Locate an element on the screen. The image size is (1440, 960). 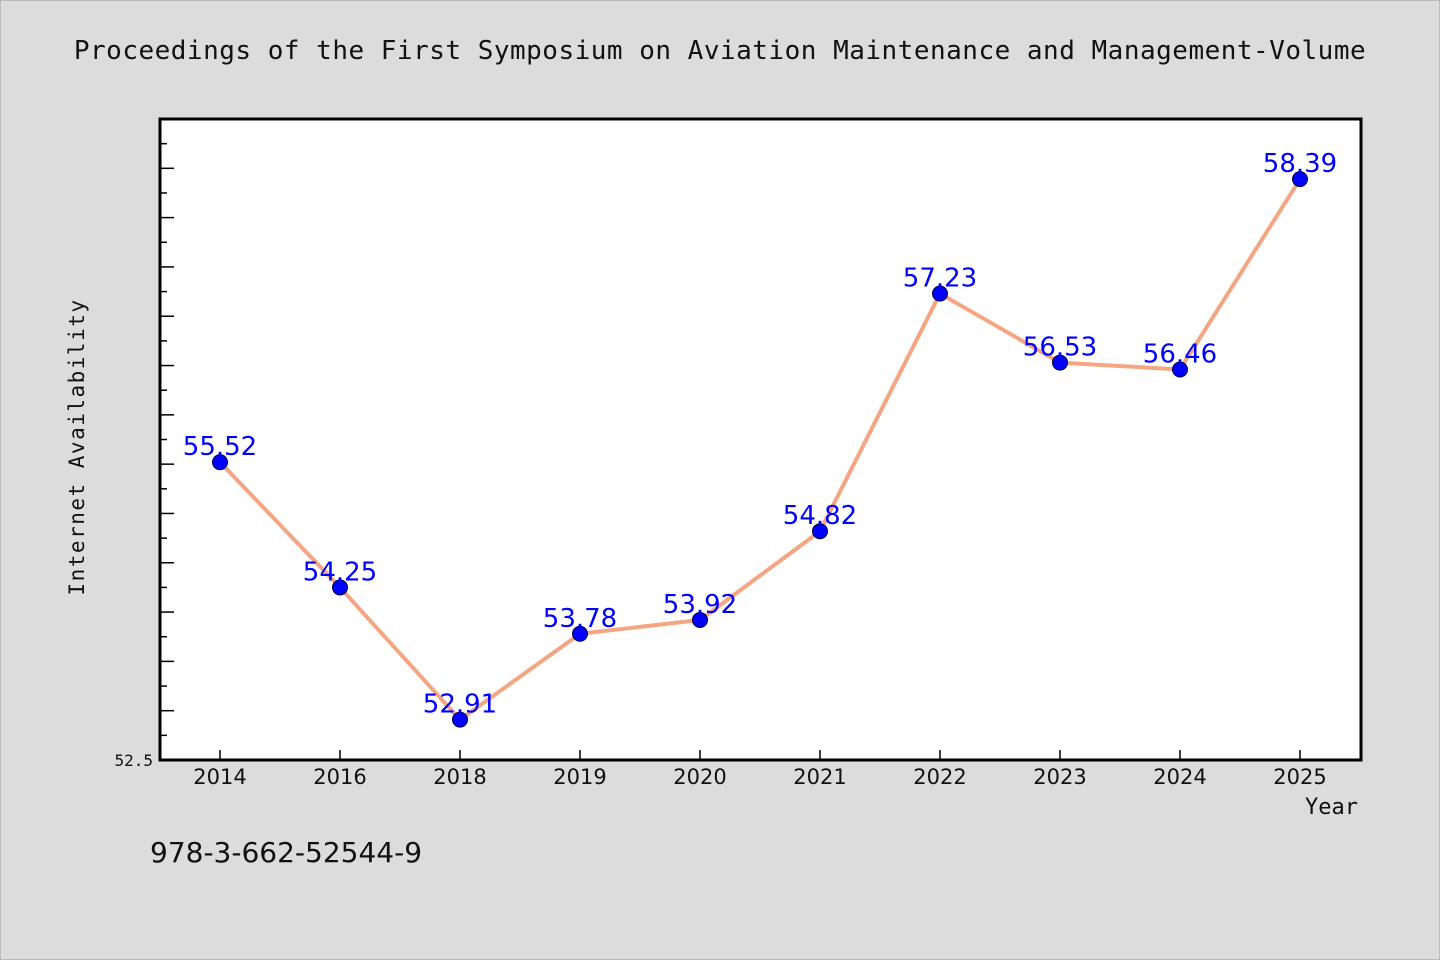
data-label: 56.46 is located at coordinates (1180, 354).